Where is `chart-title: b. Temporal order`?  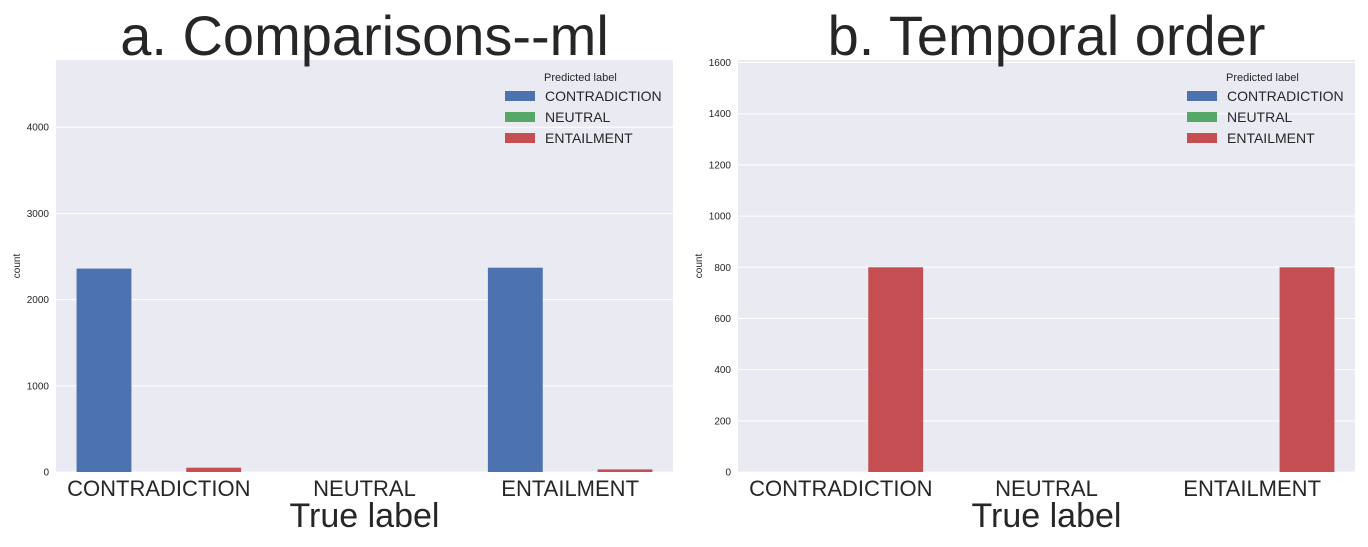 chart-title: b. Temporal order is located at coordinates (1047, 35).